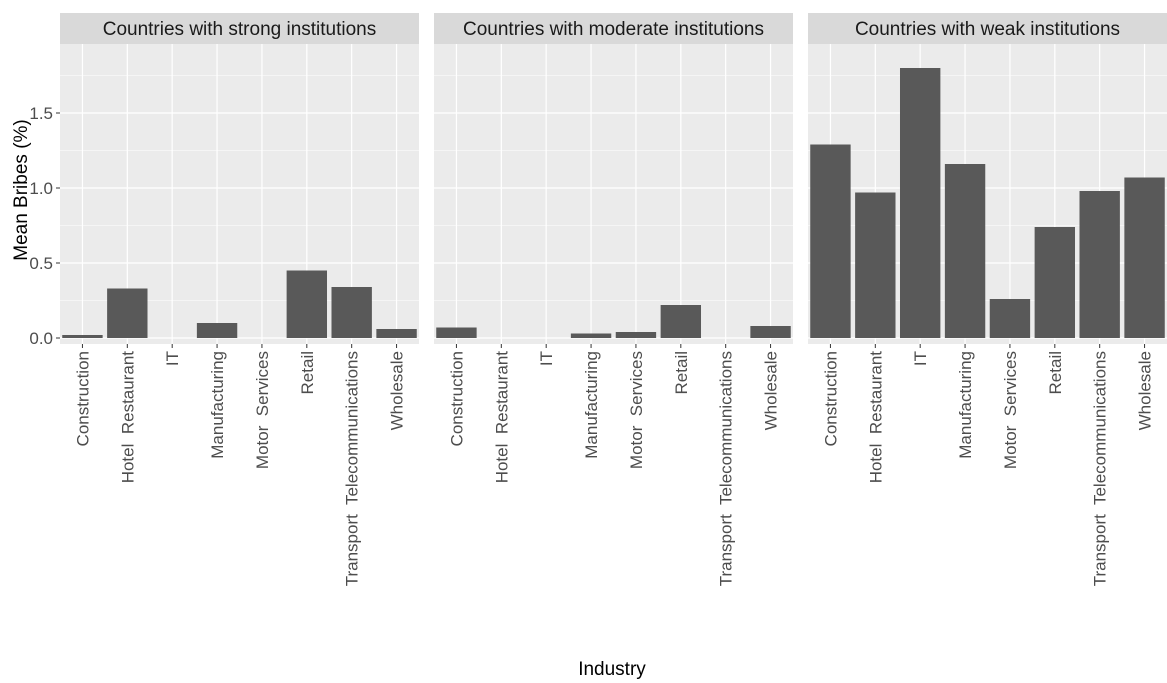 This screenshot has width=1167, height=683. What do you see at coordinates (44, 226) in the screenshot?
I see `y-axis: 0.0 0.5 1.0 1.5` at bounding box center [44, 226].